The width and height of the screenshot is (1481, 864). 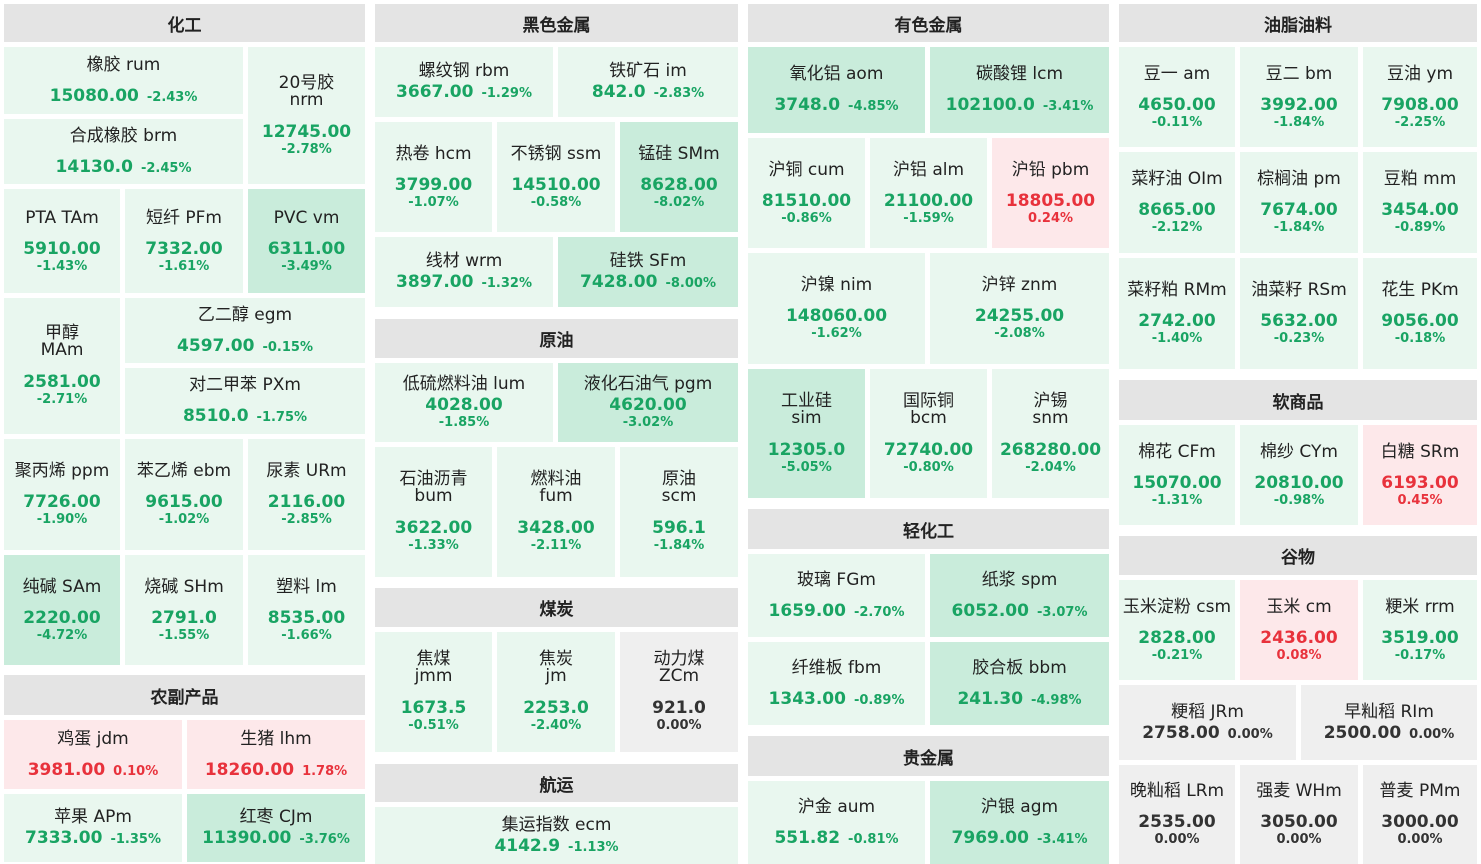 I want to click on tile-name: 豆粕 mm, so click(x=1420, y=179).